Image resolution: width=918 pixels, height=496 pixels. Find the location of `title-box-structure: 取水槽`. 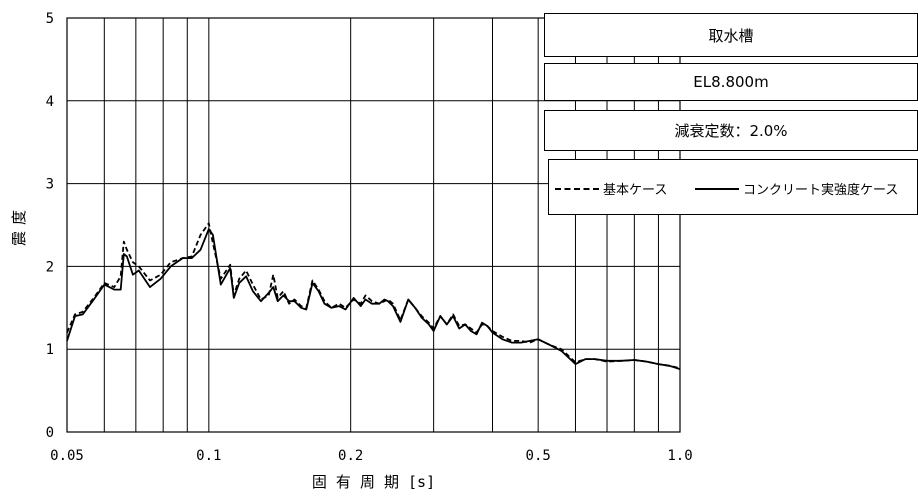

title-box-structure: 取水槽 is located at coordinates (731, 35).